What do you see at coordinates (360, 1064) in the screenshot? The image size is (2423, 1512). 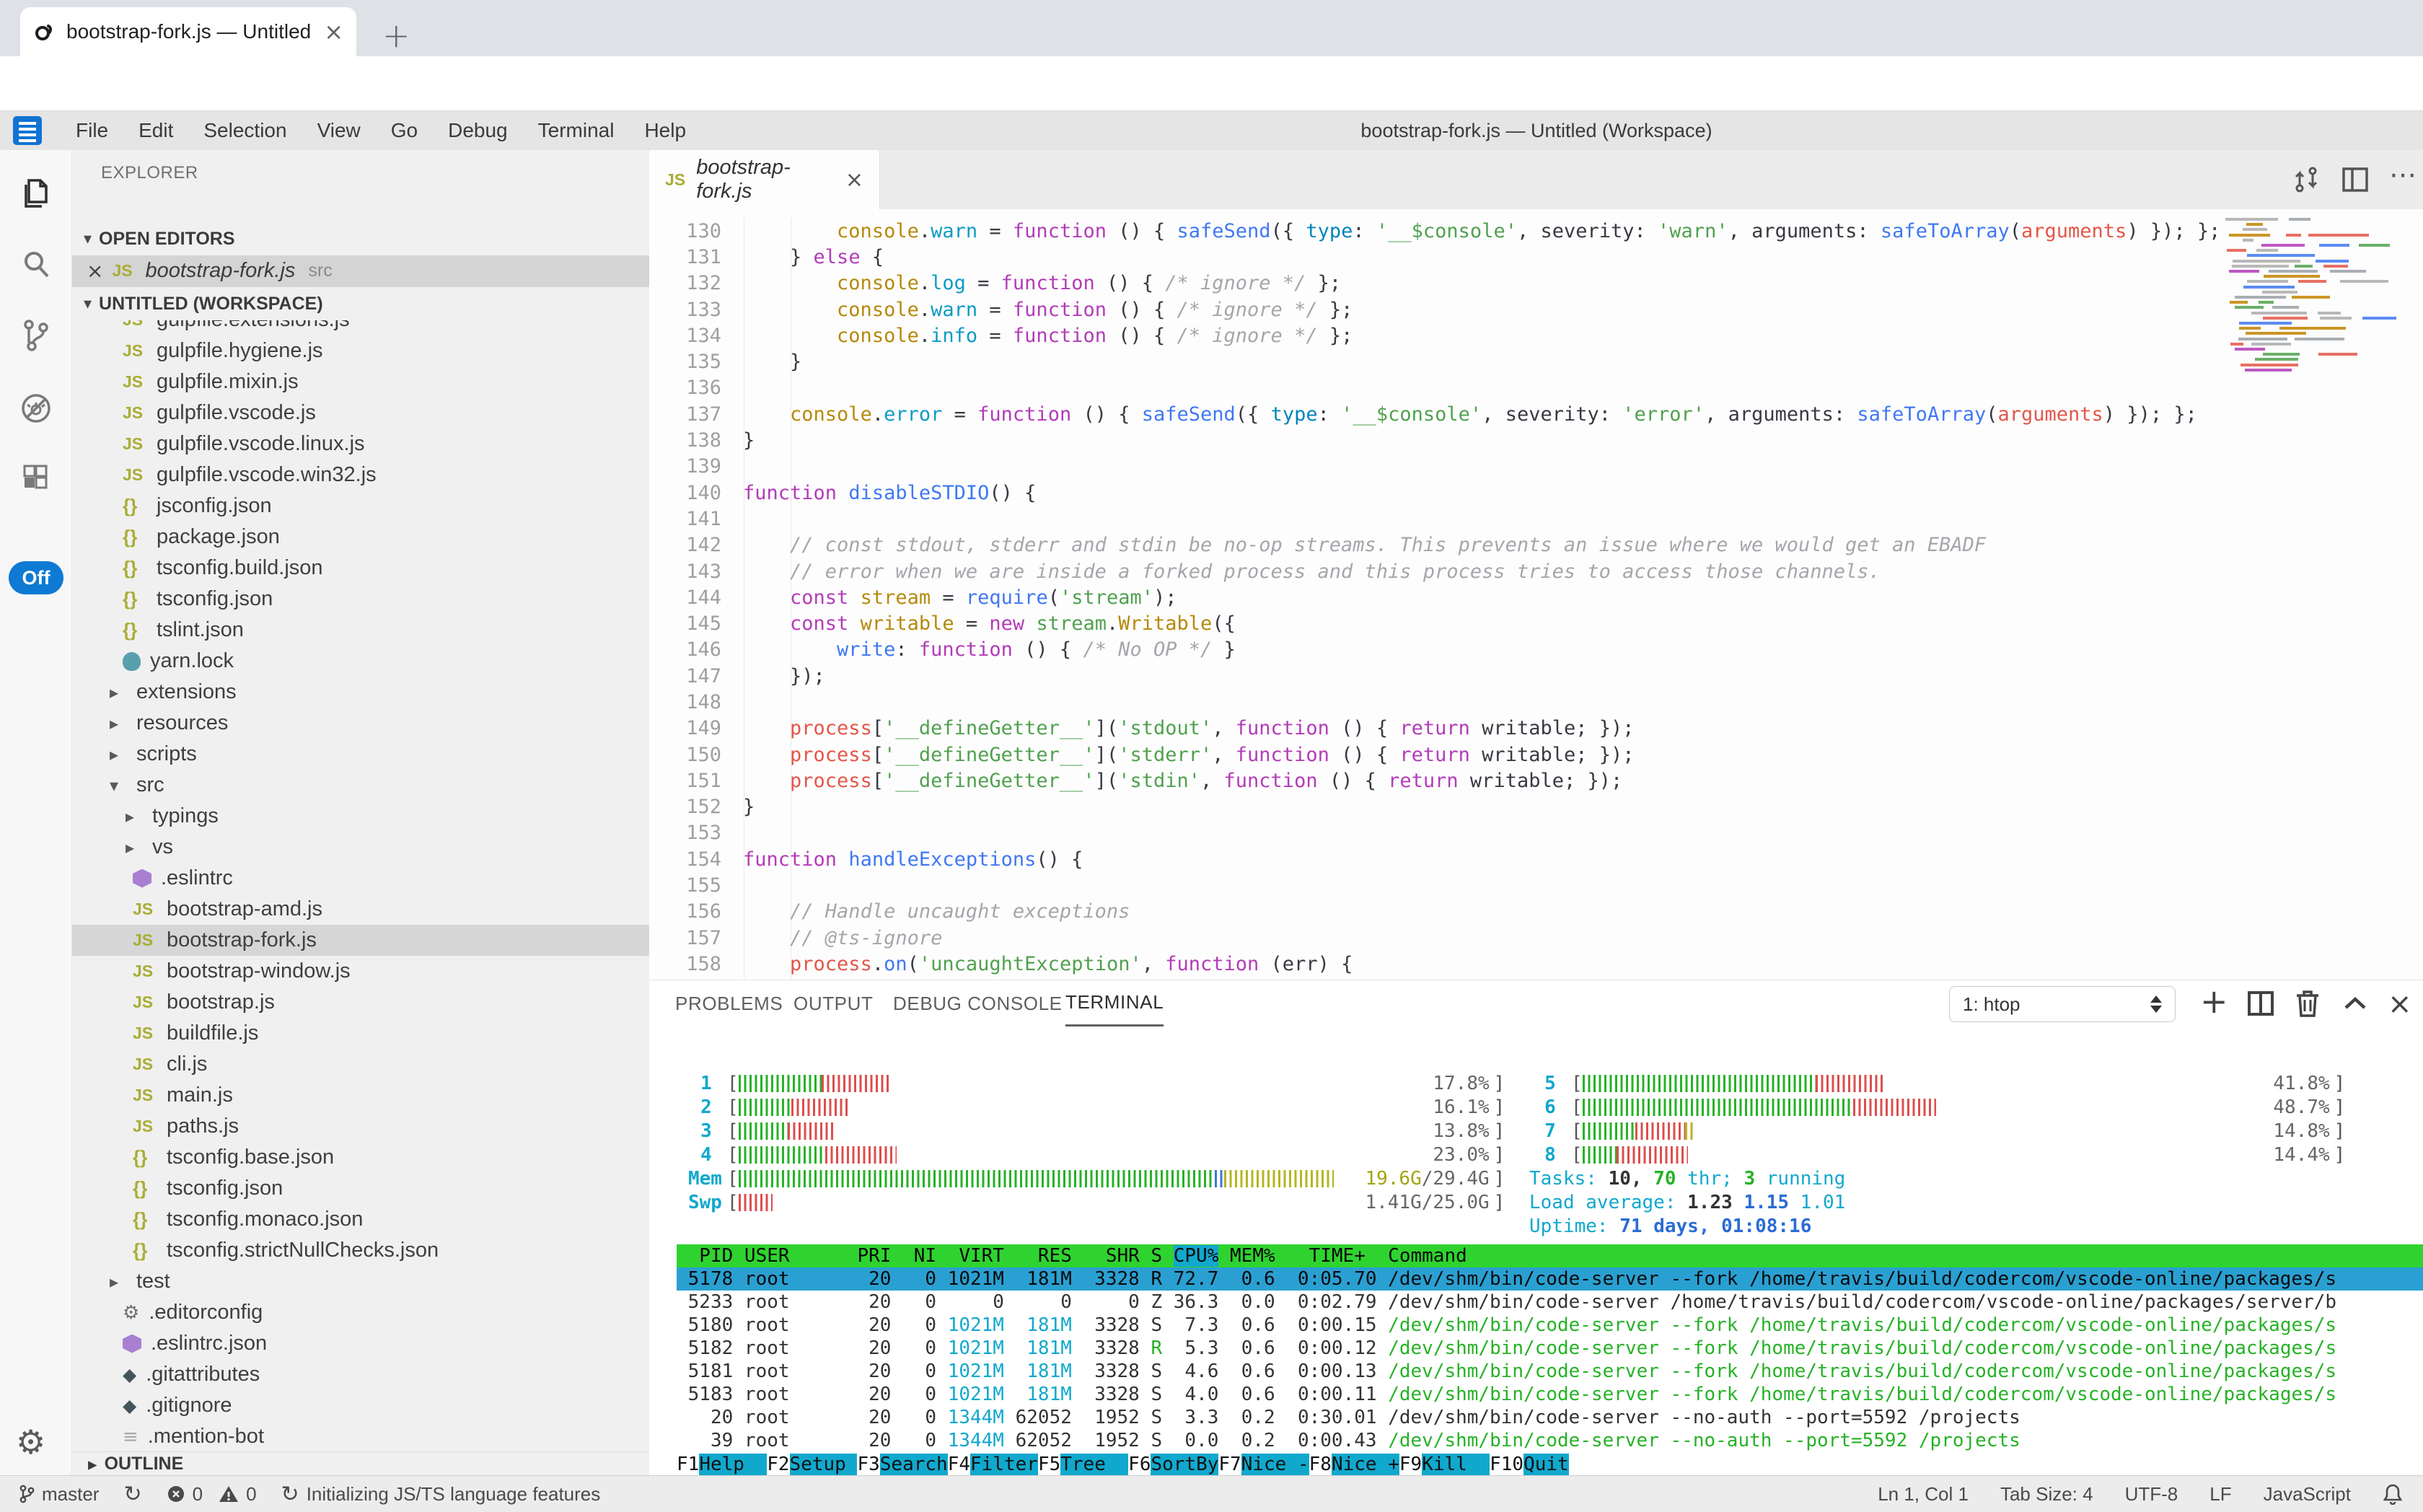 I see `tree-item-cli.js: JS cli.js` at bounding box center [360, 1064].